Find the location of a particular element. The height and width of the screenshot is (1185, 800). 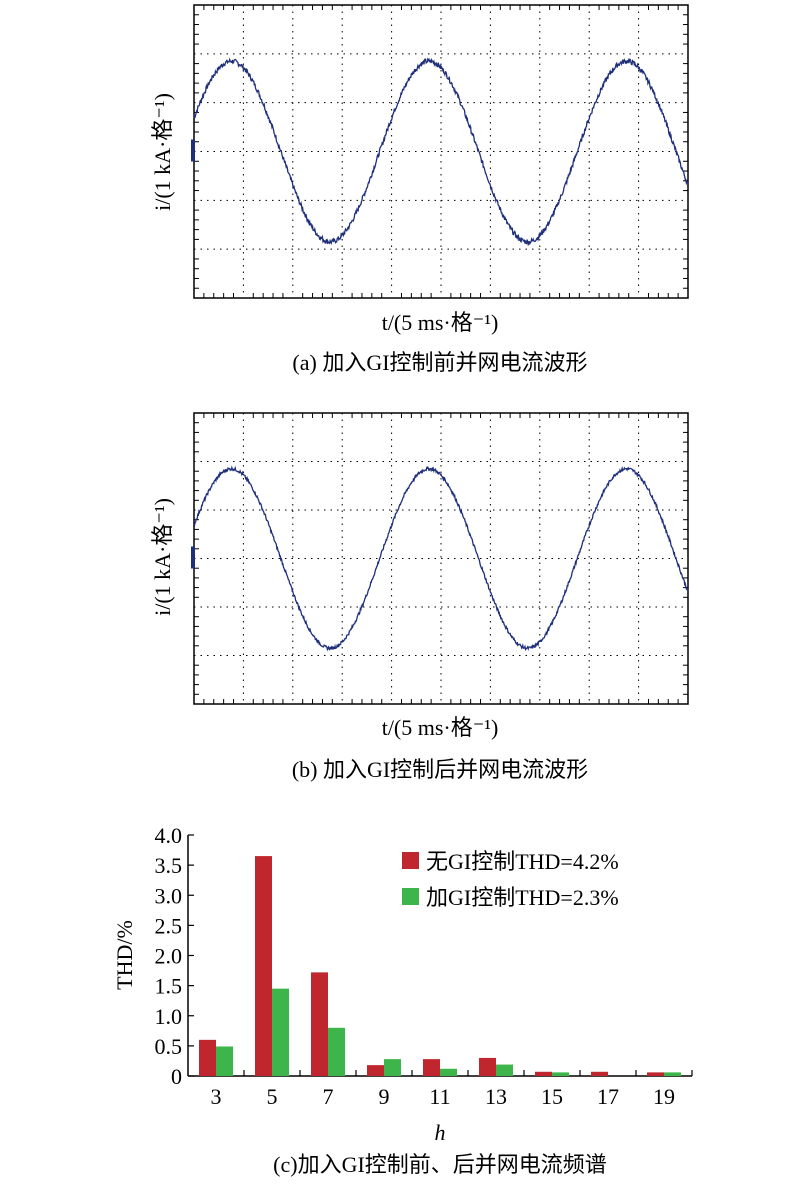

panel-a-x-axis-label: t/(5 ms·格⁻¹) is located at coordinates (440, 322).